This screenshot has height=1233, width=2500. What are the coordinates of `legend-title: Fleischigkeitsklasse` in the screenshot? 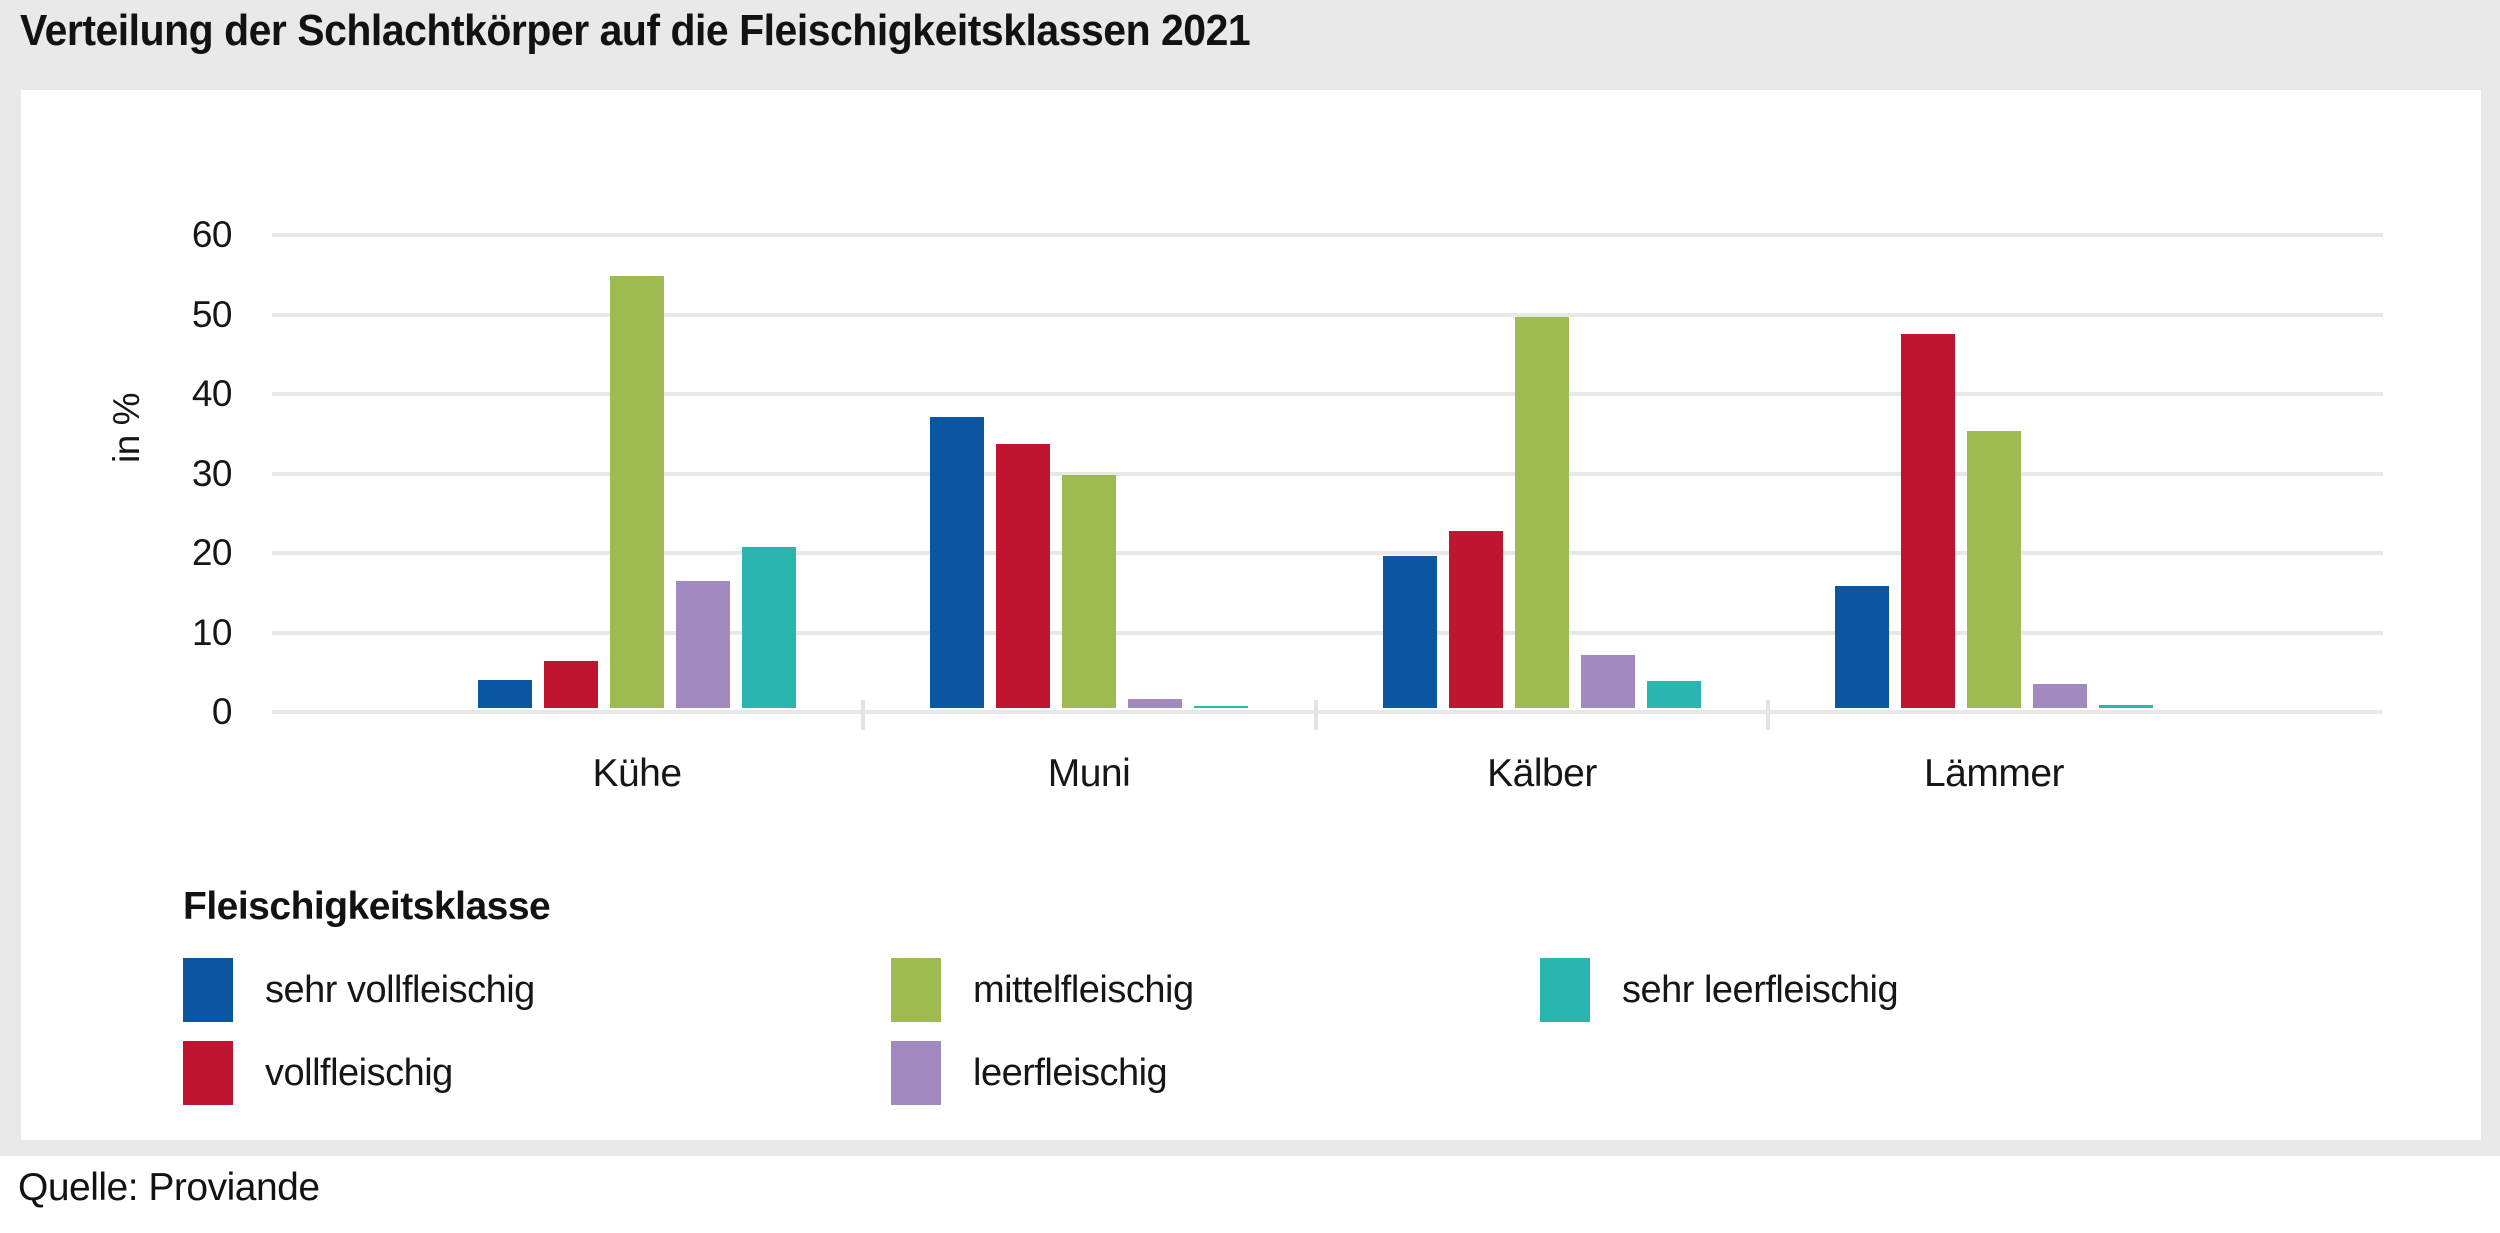 It's located at (367, 906).